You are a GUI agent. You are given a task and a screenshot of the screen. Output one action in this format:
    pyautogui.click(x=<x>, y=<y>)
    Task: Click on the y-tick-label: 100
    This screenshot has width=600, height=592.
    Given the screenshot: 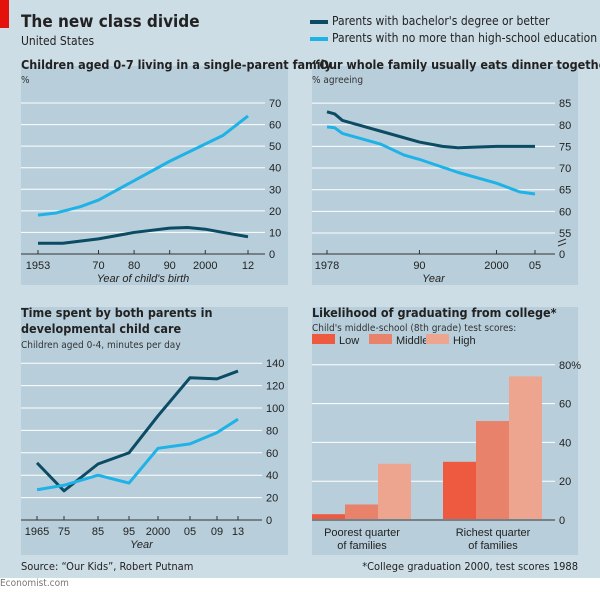 What is the action you would take?
    pyautogui.click(x=275, y=409)
    